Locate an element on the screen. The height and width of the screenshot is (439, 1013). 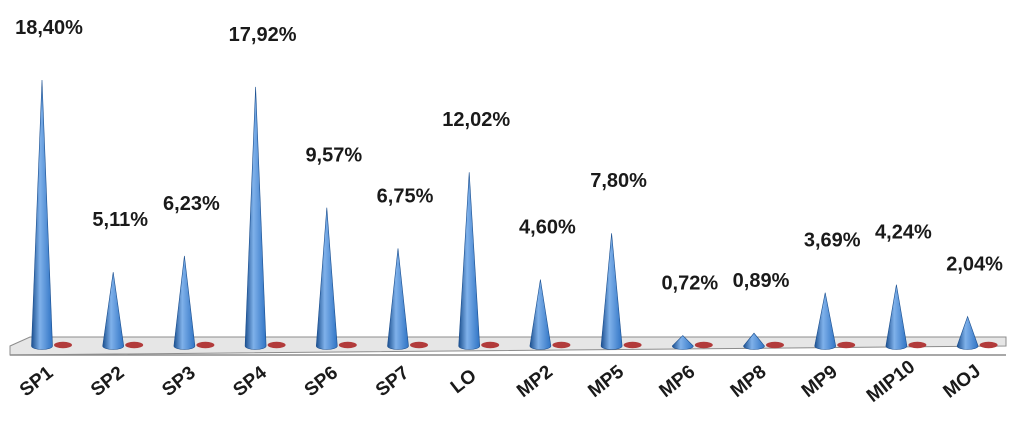
data-label: 6,23% is located at coordinates (191, 204).